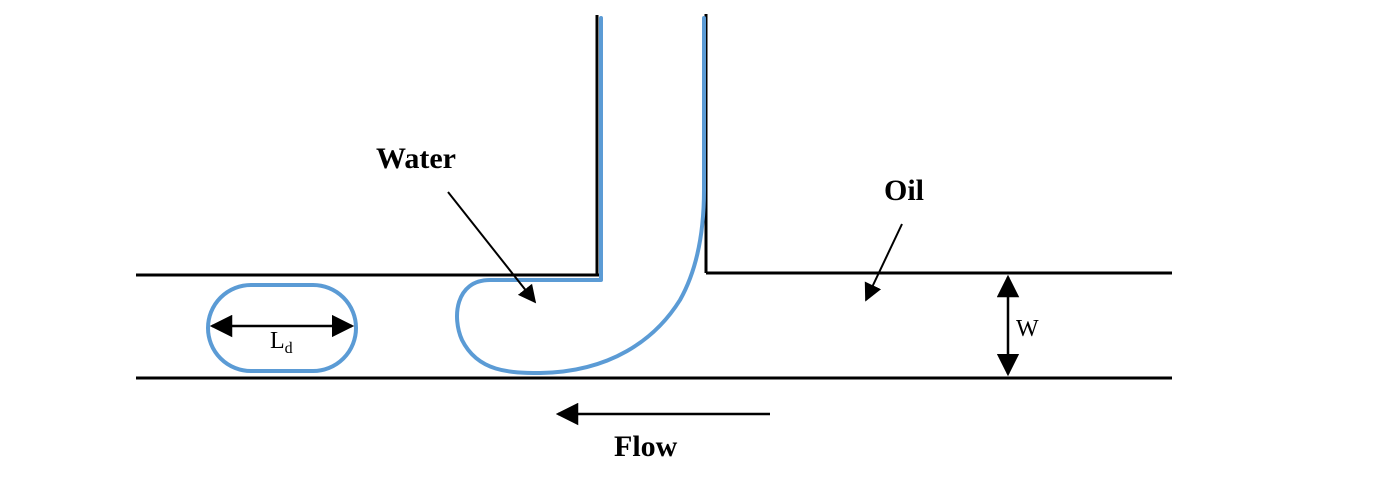 This screenshot has height=491, width=1391. Describe the element at coordinates (289, 348) in the screenshot. I see `droplet-length-label-sub: d` at that location.